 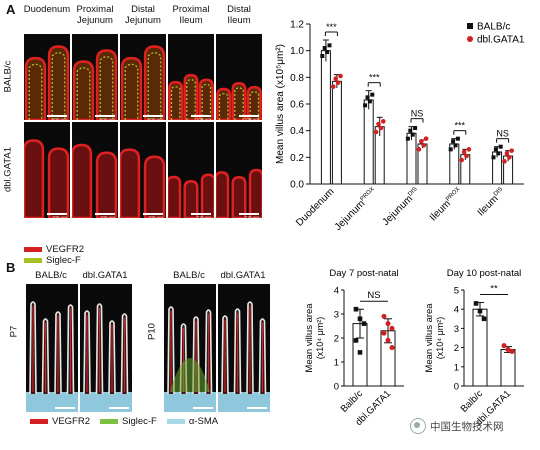 I want to click on x-tick-label-text: Duodenum, so click(x=315, y=207).